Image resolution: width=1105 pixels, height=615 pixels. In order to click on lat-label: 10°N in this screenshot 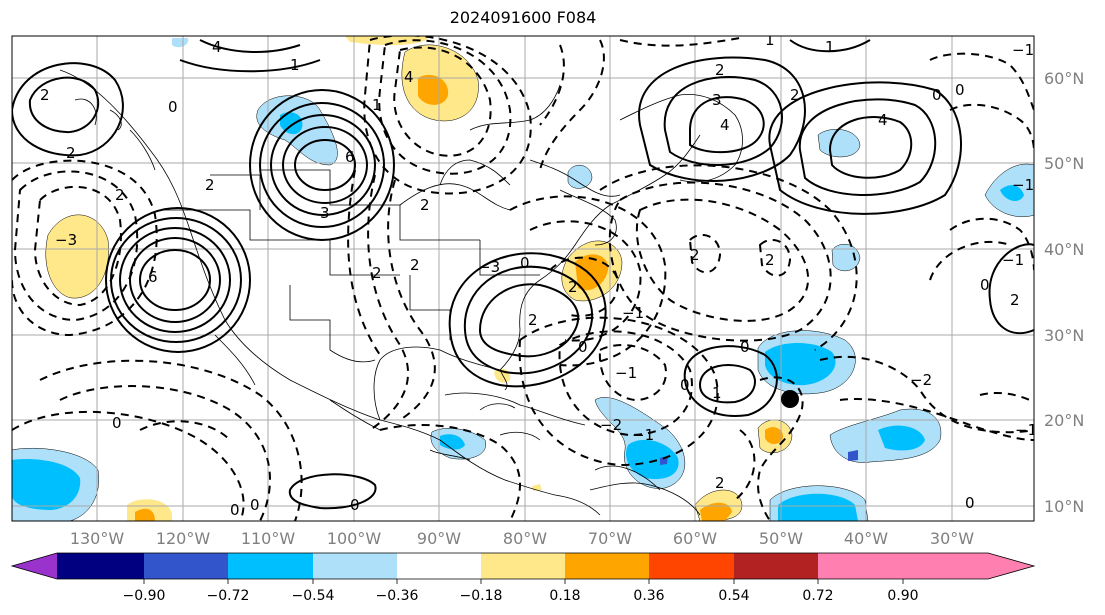, I will do `click(1064, 506)`.